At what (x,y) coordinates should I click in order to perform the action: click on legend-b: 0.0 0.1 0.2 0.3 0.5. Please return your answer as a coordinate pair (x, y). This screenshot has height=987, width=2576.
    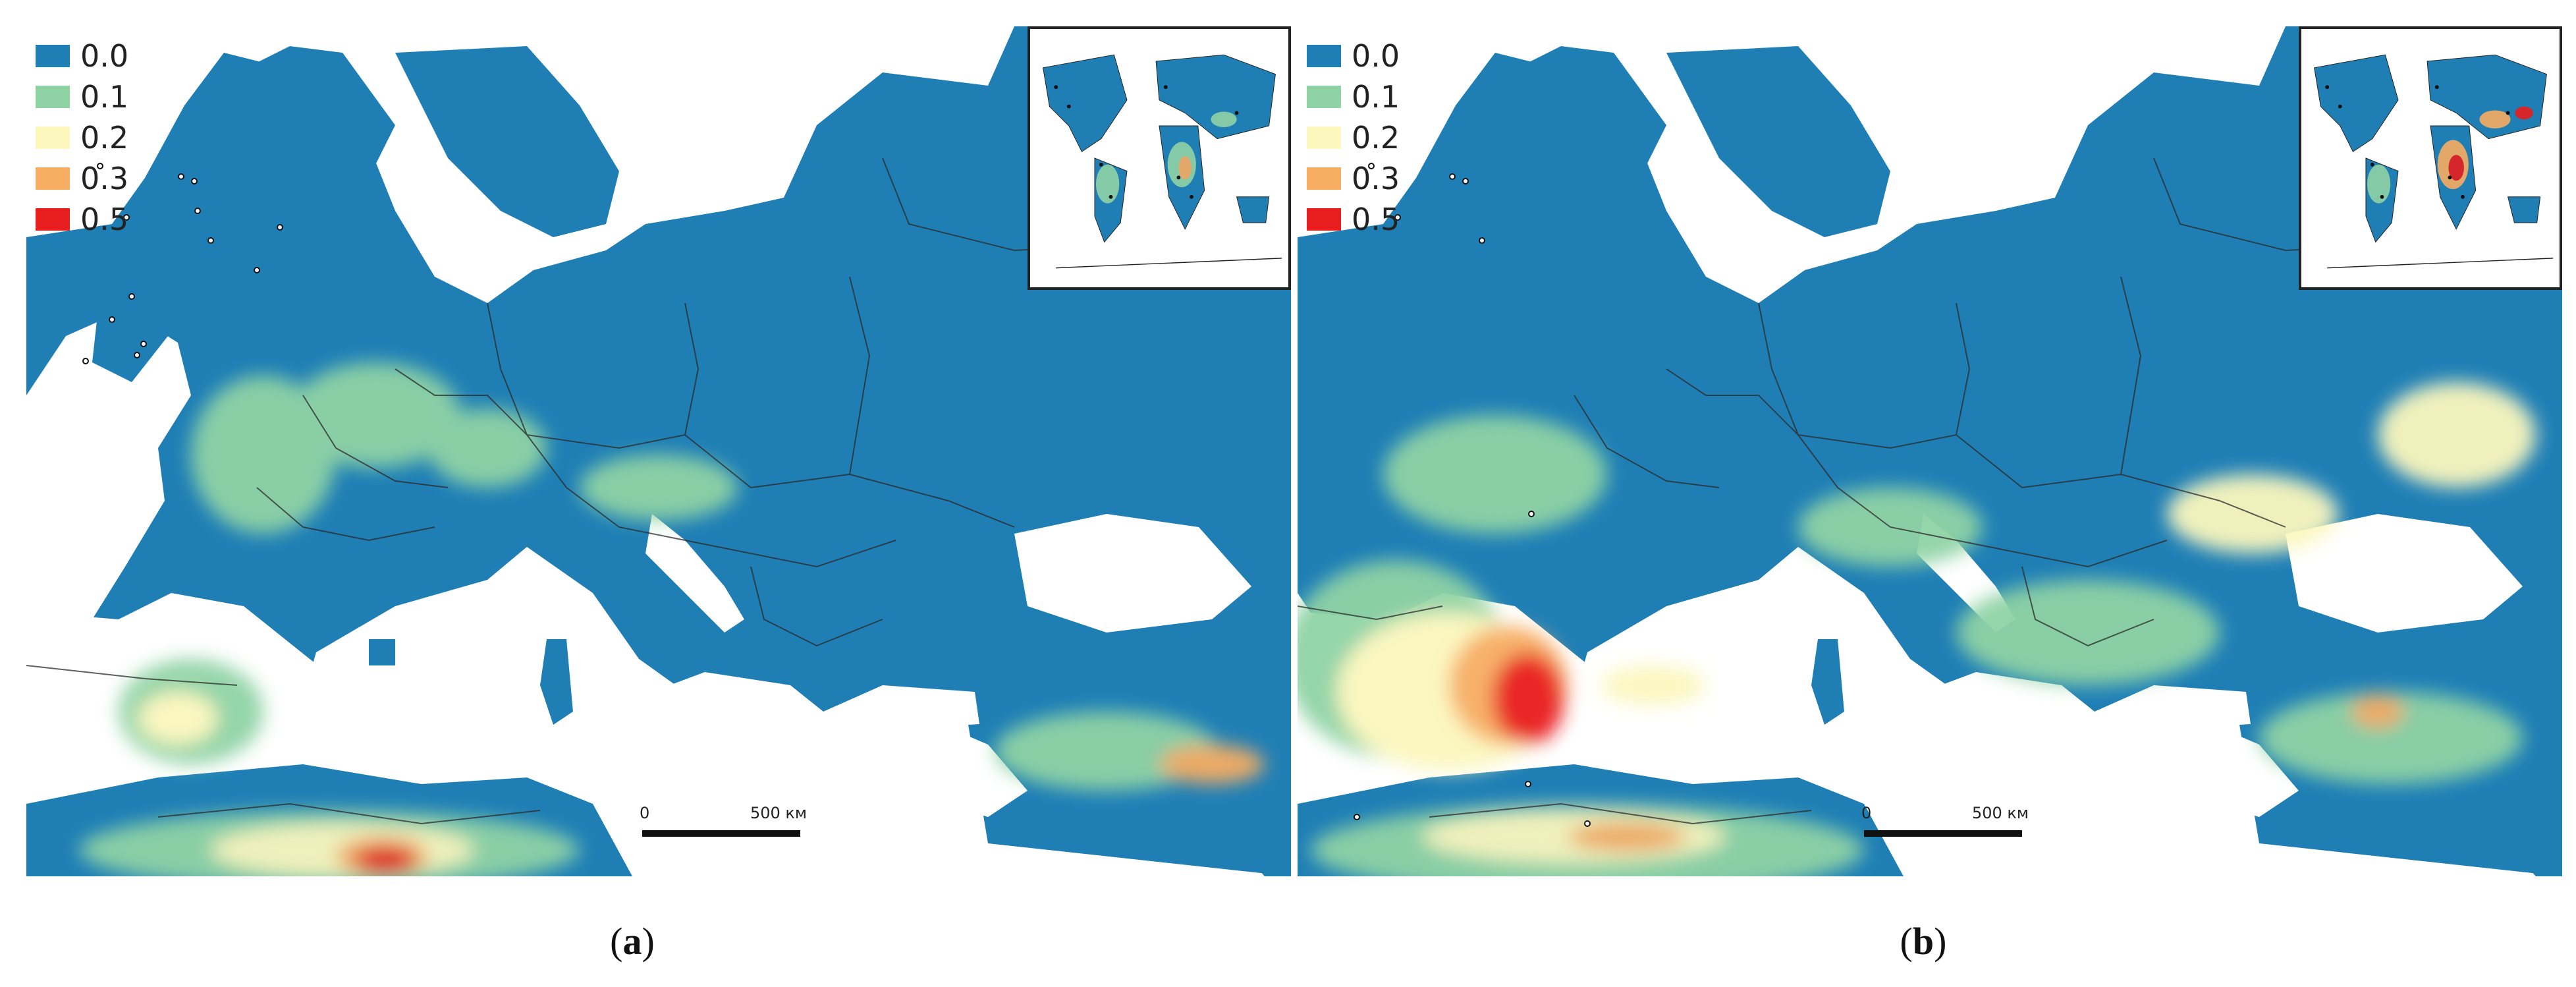
    Looking at the image, I should click on (1353, 138).